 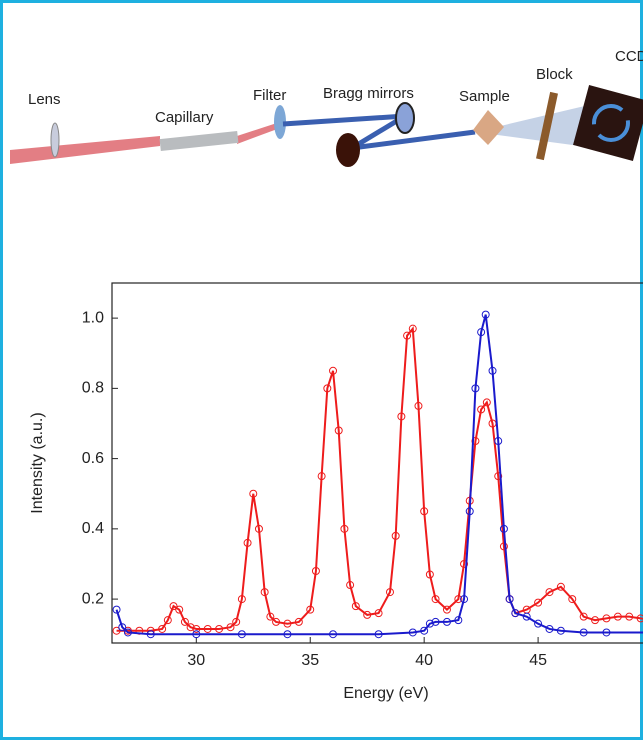 I want to click on y-tick-label: 1.0, so click(x=93, y=317).